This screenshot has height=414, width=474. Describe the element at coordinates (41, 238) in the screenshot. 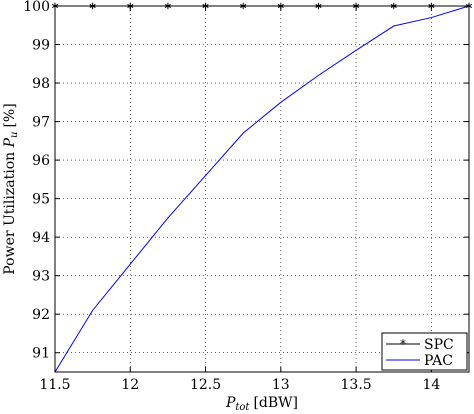

I see `y-tick-label: 94` at that location.